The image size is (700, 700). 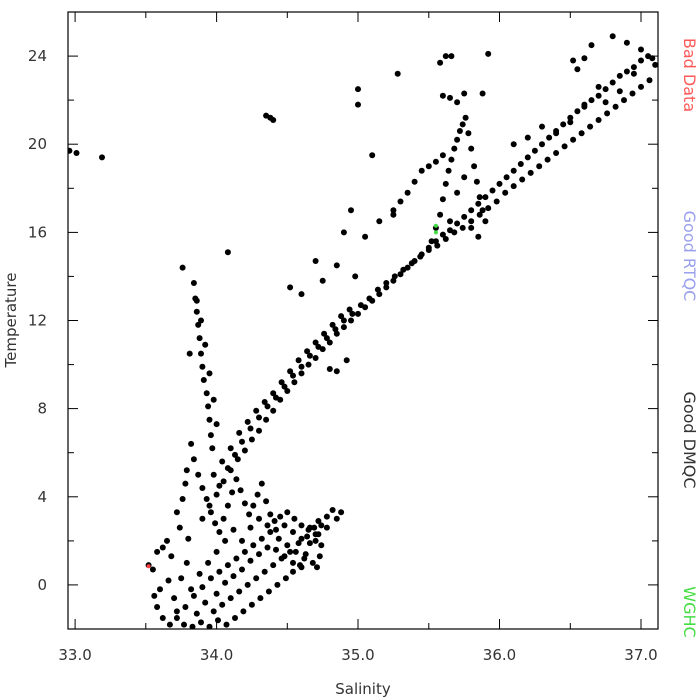 What do you see at coordinates (689, 75) in the screenshot?
I see `legend-item-bad-data: Bad Data` at bounding box center [689, 75].